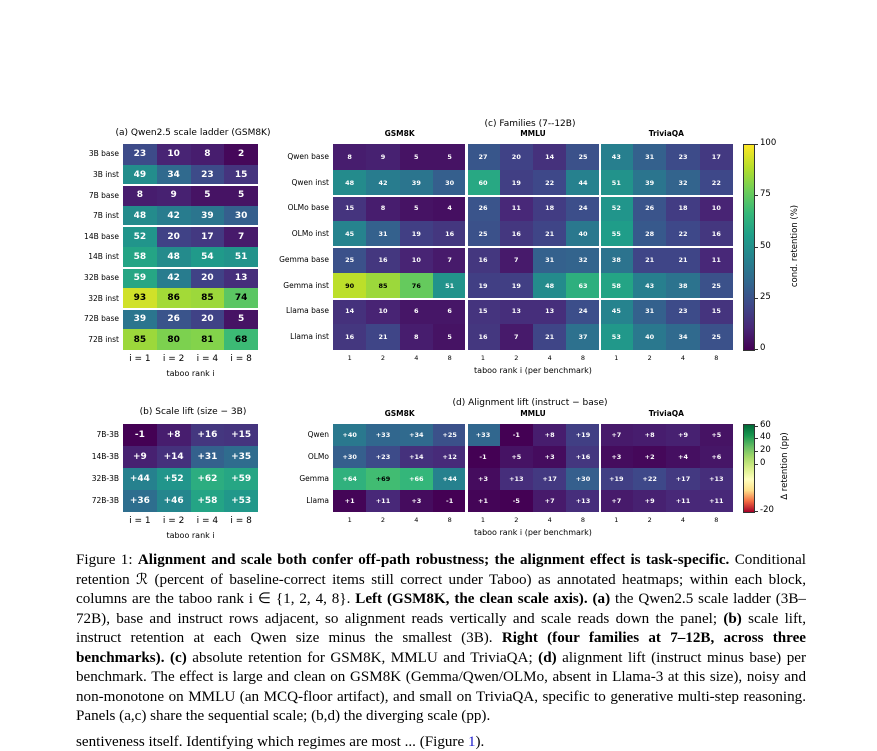  Describe the element at coordinates (650, 234) in the screenshot. I see `heatmap-cell: 28` at that location.